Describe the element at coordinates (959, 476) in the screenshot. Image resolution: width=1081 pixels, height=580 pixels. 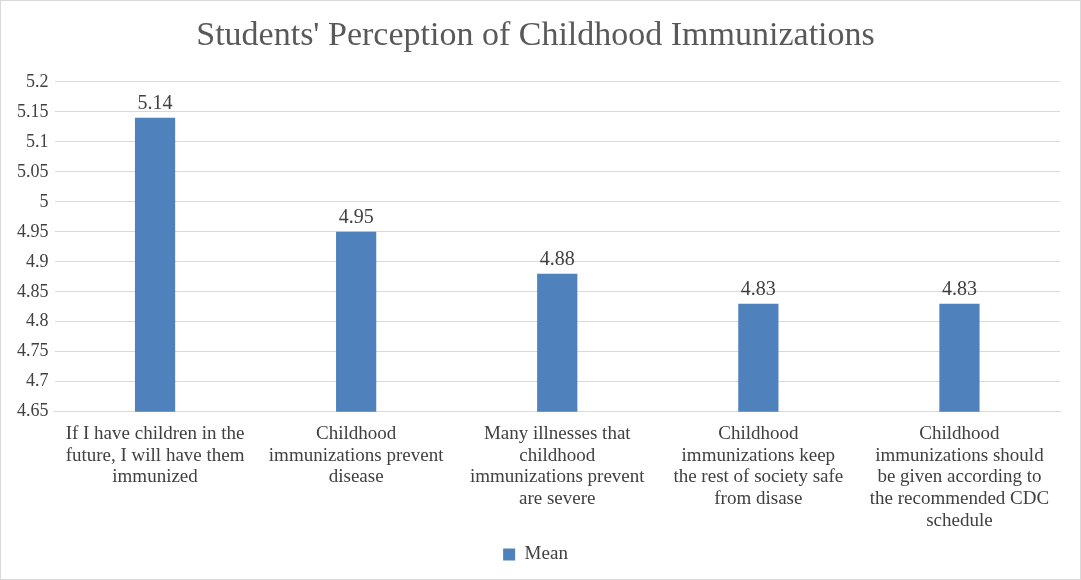
I see `x-tick-label: Childhood immunizations should be given according to the recommended CDC schedule` at that location.